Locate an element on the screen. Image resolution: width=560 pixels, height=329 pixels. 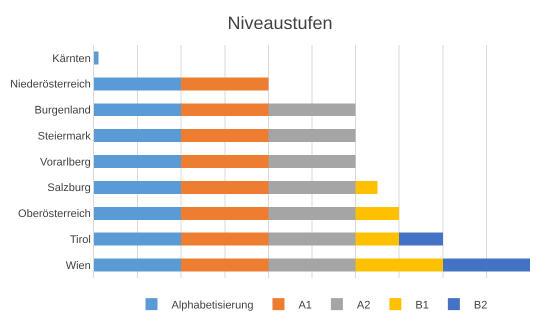
y-tick-label: Burgenland is located at coordinates (62, 110).